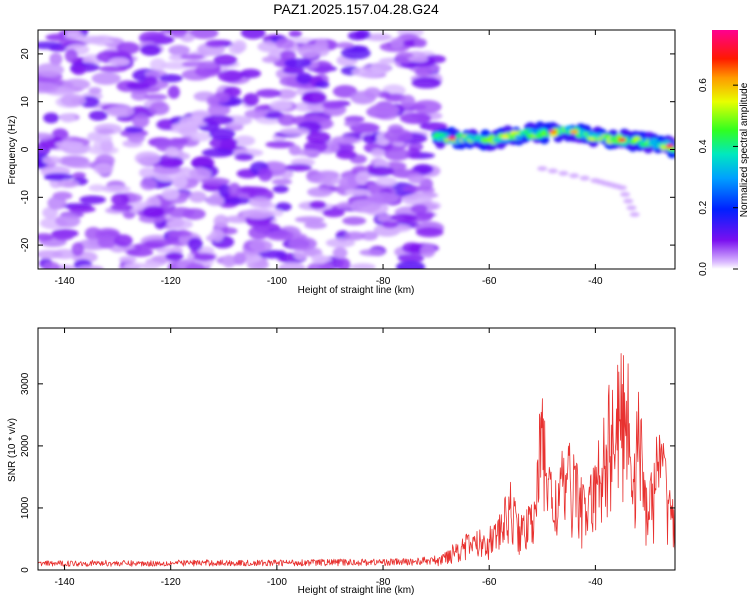 This screenshot has height=600, width=750. I want to click on y-tick-label: -10, so click(25, 197).